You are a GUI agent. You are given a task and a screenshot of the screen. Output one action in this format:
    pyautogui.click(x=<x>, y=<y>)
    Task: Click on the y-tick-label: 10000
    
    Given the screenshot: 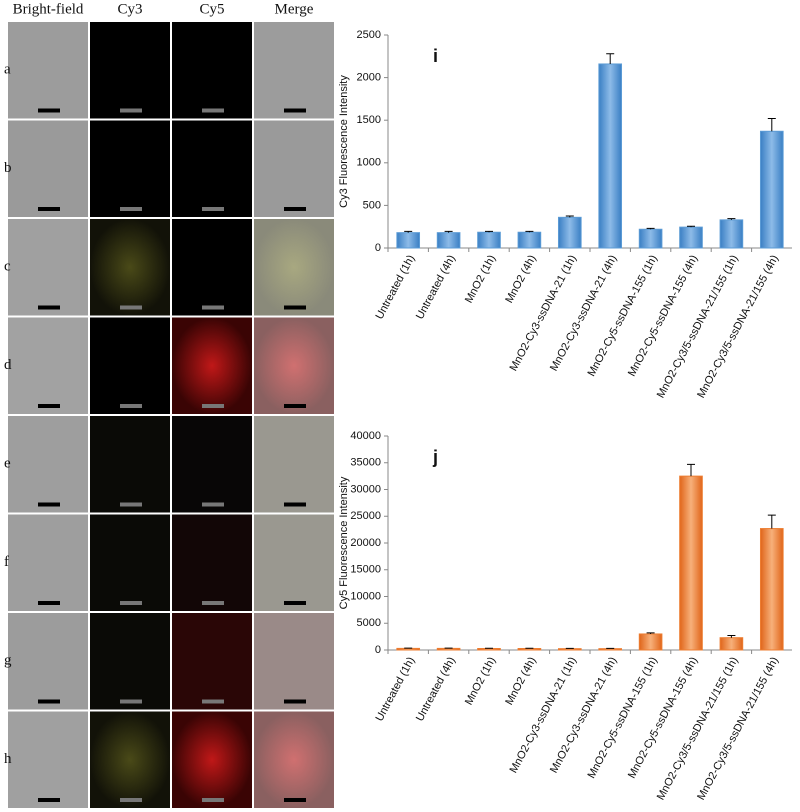 What is the action you would take?
    pyautogui.click(x=365, y=596)
    